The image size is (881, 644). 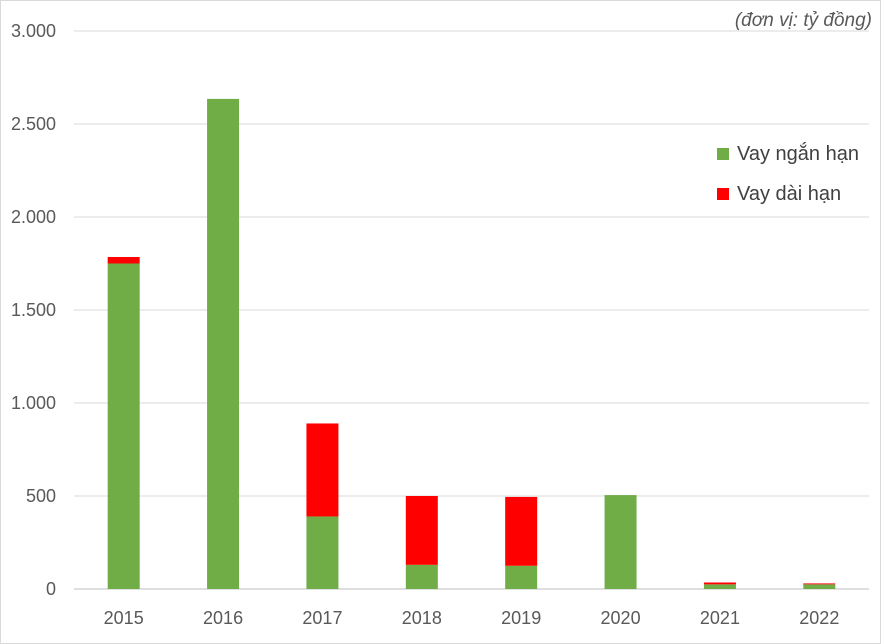 I want to click on y-axis-ticks: 0 500 1.000 1.500 2.000 2.500 3.000, so click(x=33, y=310).